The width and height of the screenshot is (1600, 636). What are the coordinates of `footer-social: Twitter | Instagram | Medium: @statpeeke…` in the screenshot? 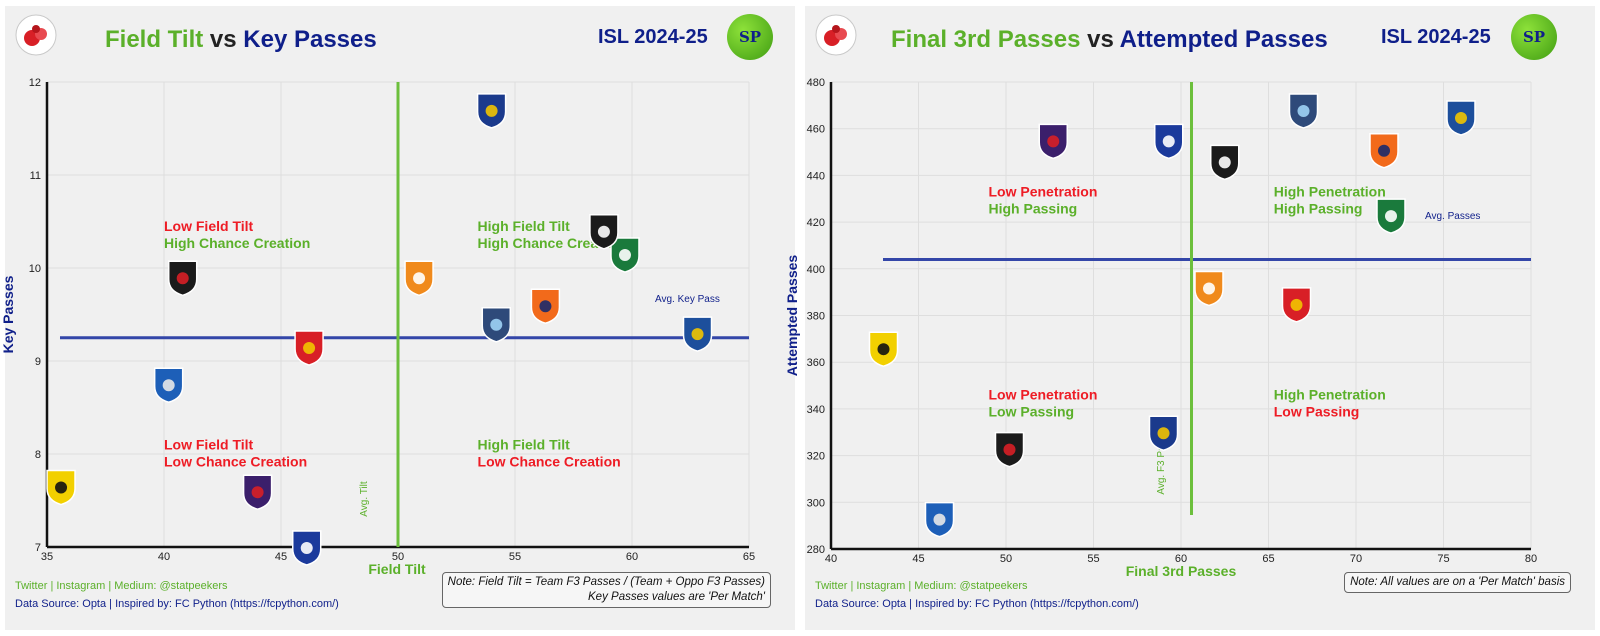 It's located at (121, 586).